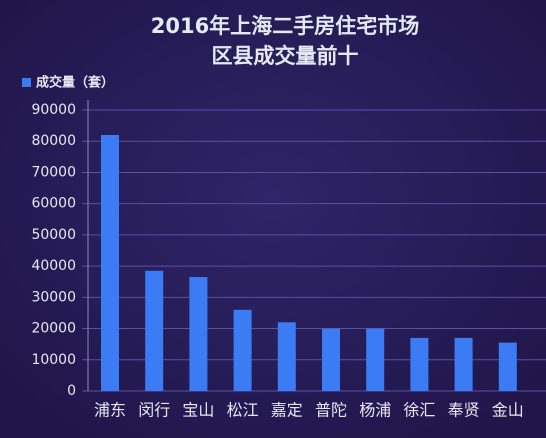 This screenshot has width=546, height=438. Describe the element at coordinates (53, 297) in the screenshot. I see `y-tick-label: 30000` at that location.